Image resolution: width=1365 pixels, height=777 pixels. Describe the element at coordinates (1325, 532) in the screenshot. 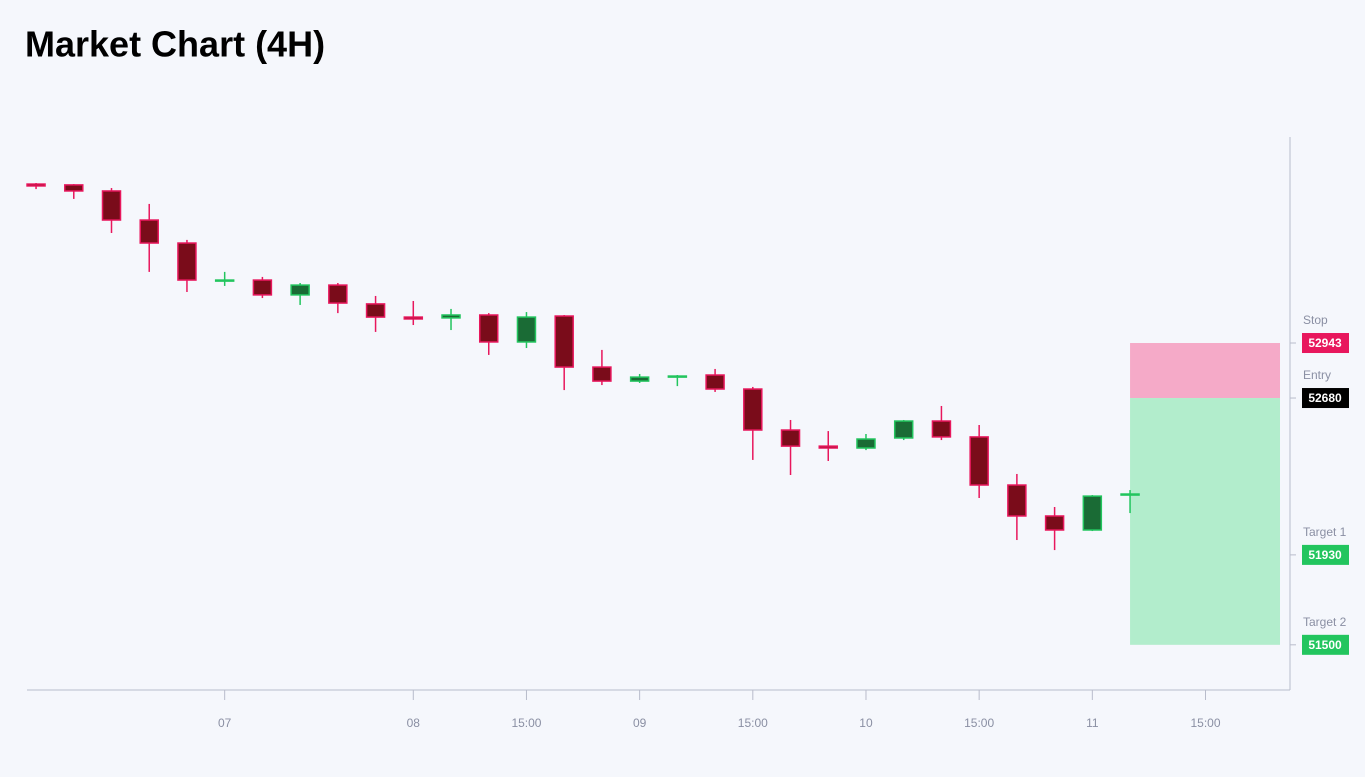

I see `level-name: Target 1` at that location.